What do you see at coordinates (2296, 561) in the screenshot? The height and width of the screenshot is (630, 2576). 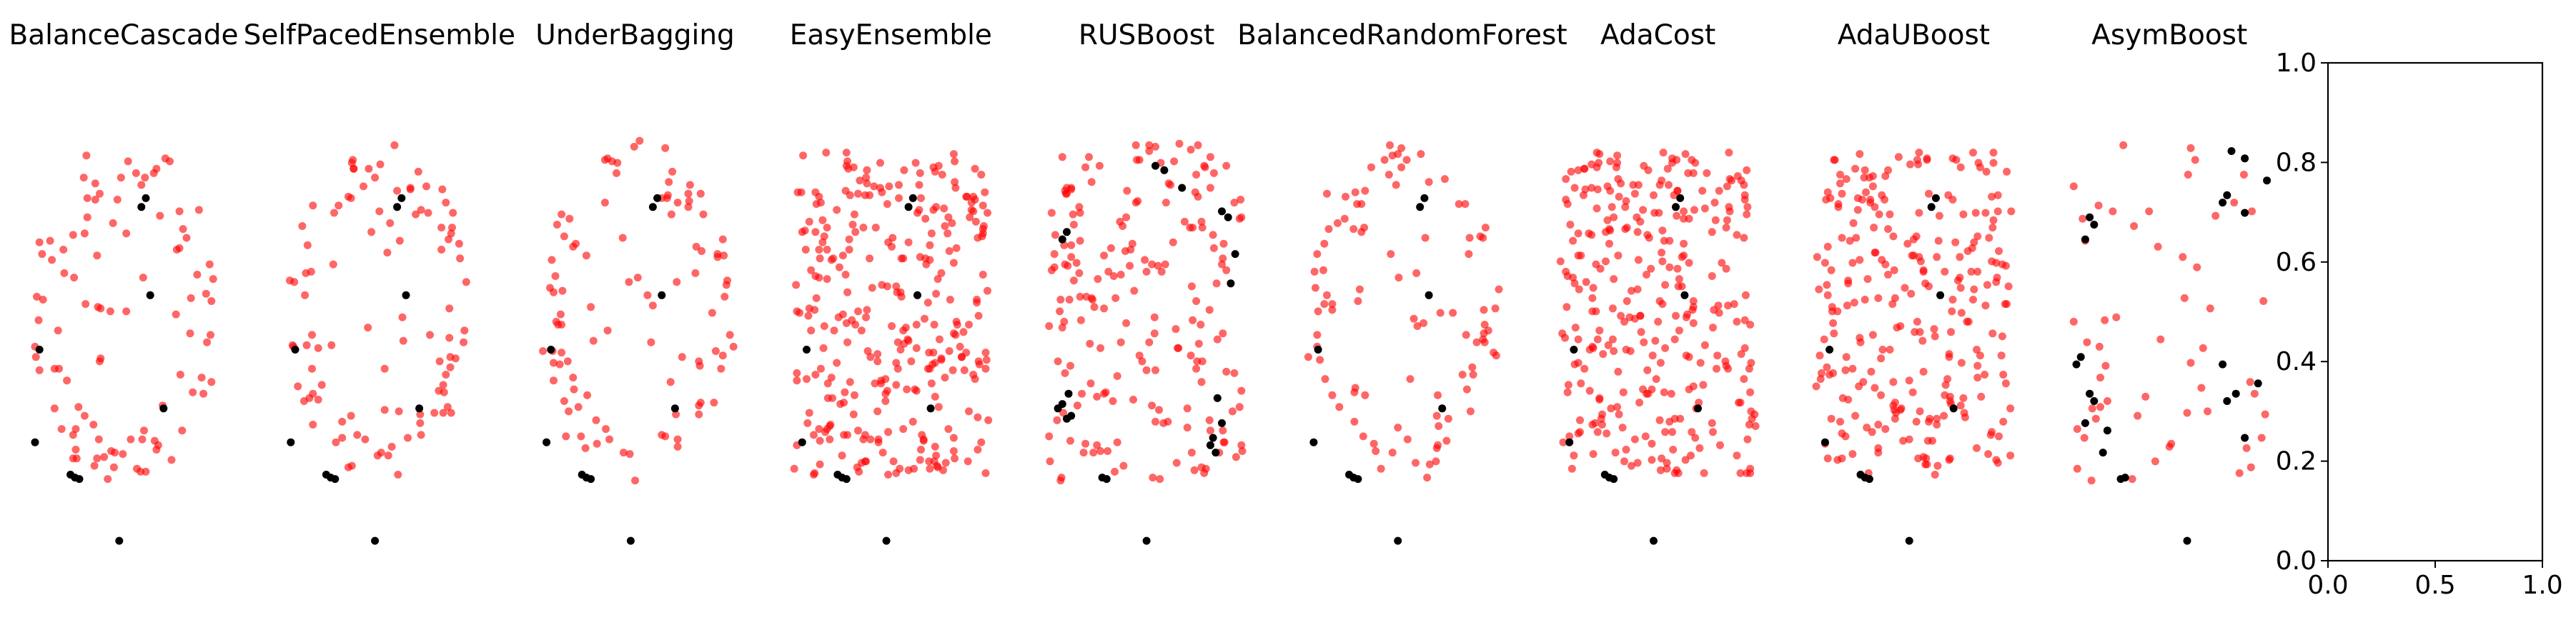 I see `y-tick-label: 0.0` at bounding box center [2296, 561].